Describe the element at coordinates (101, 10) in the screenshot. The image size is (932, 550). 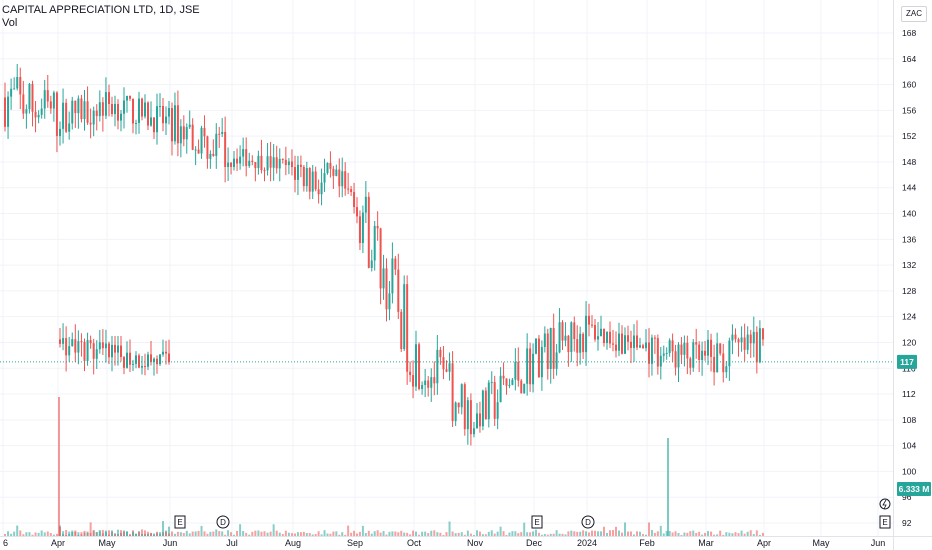
I see `symbol-title: CAPITAL APPRECIATION LTD, 1D, JSE` at that location.